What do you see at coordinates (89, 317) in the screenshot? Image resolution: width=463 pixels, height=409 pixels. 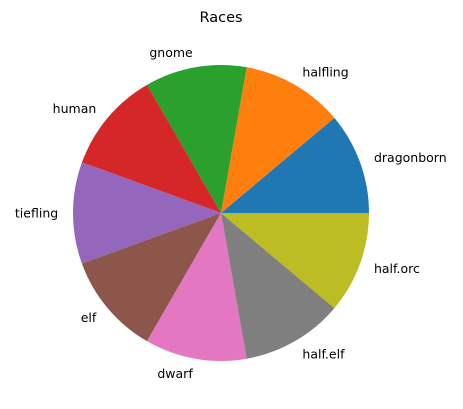 I see `pie-label-elf: elf` at bounding box center [89, 317].